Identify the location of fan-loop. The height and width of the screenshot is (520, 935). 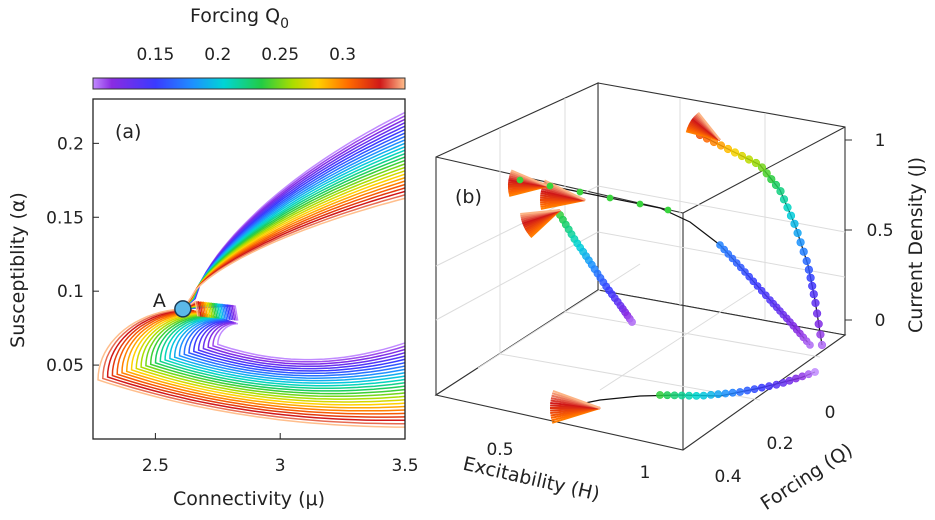
(576, 399).